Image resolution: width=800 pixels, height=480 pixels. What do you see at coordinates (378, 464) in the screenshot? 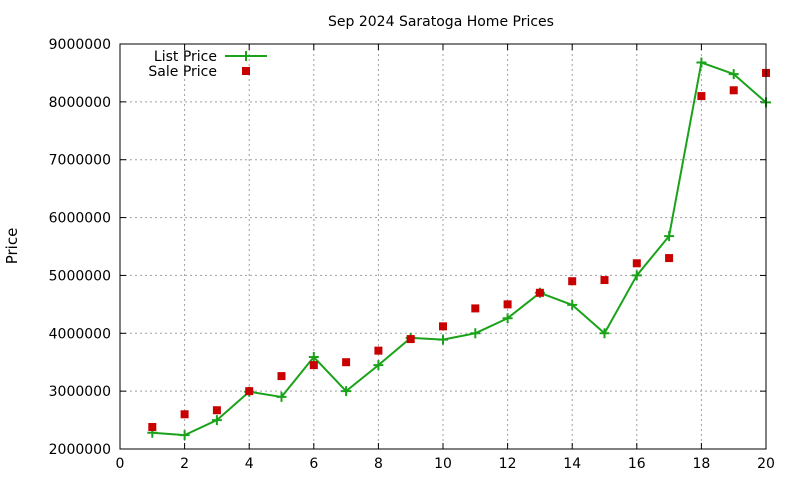
I see `x-tick-label: 8` at bounding box center [378, 464].